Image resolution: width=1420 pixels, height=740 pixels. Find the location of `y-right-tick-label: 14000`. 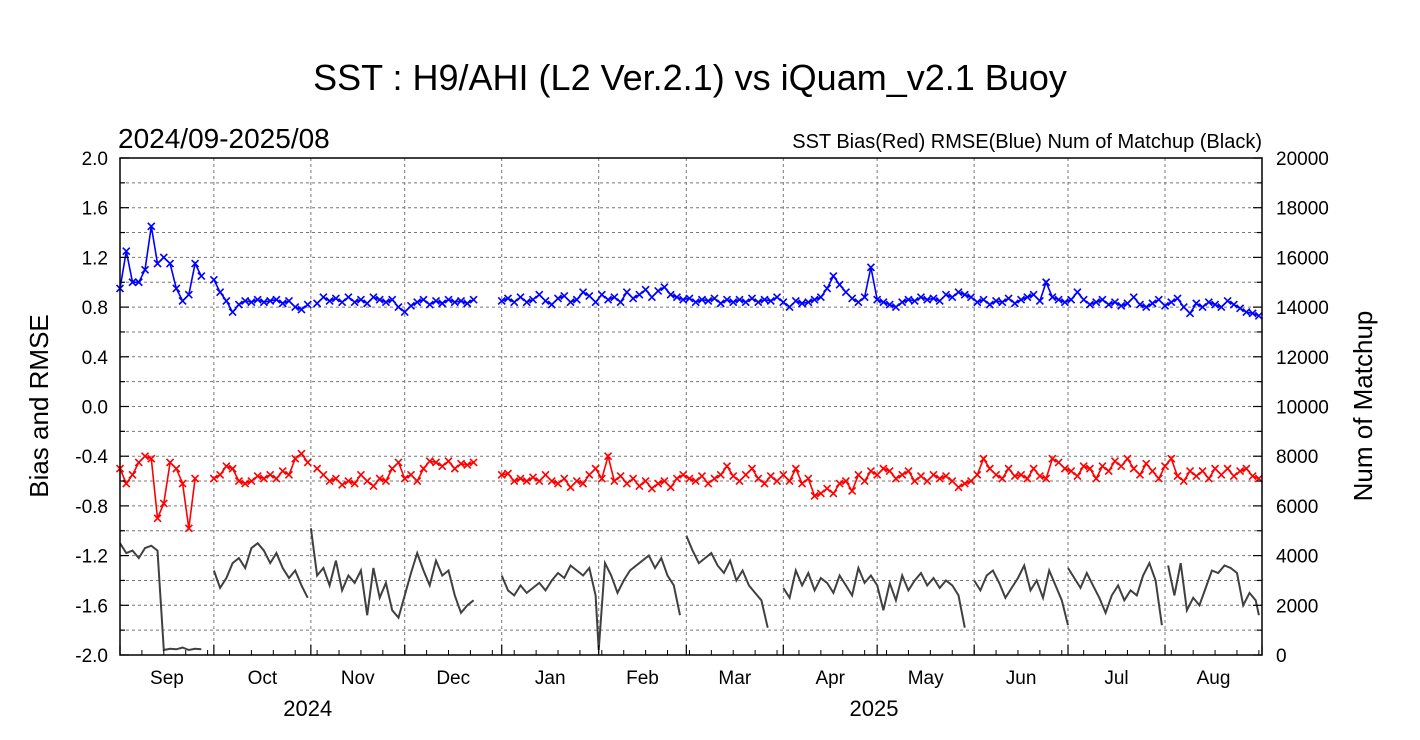

y-right-tick-label: 14000 is located at coordinates (1302, 308).